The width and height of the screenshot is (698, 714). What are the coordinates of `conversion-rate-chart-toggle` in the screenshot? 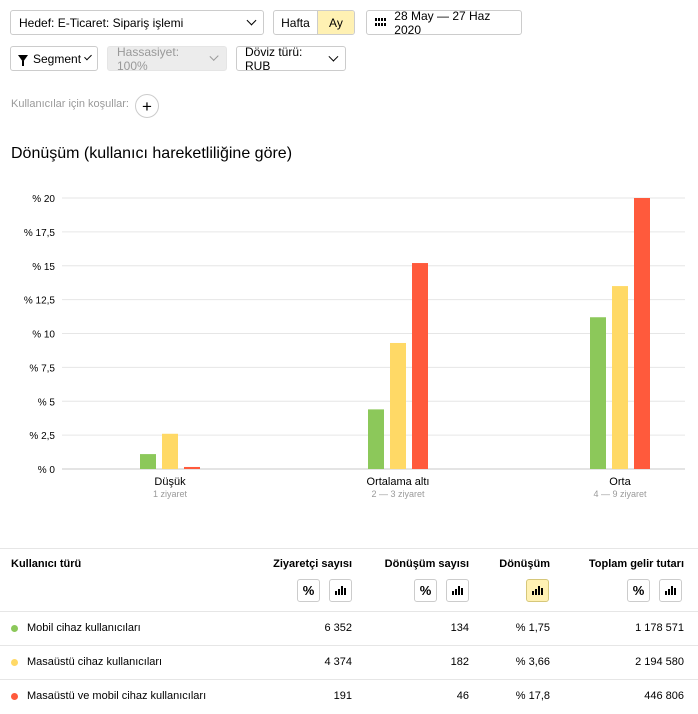 It's located at (537, 590).